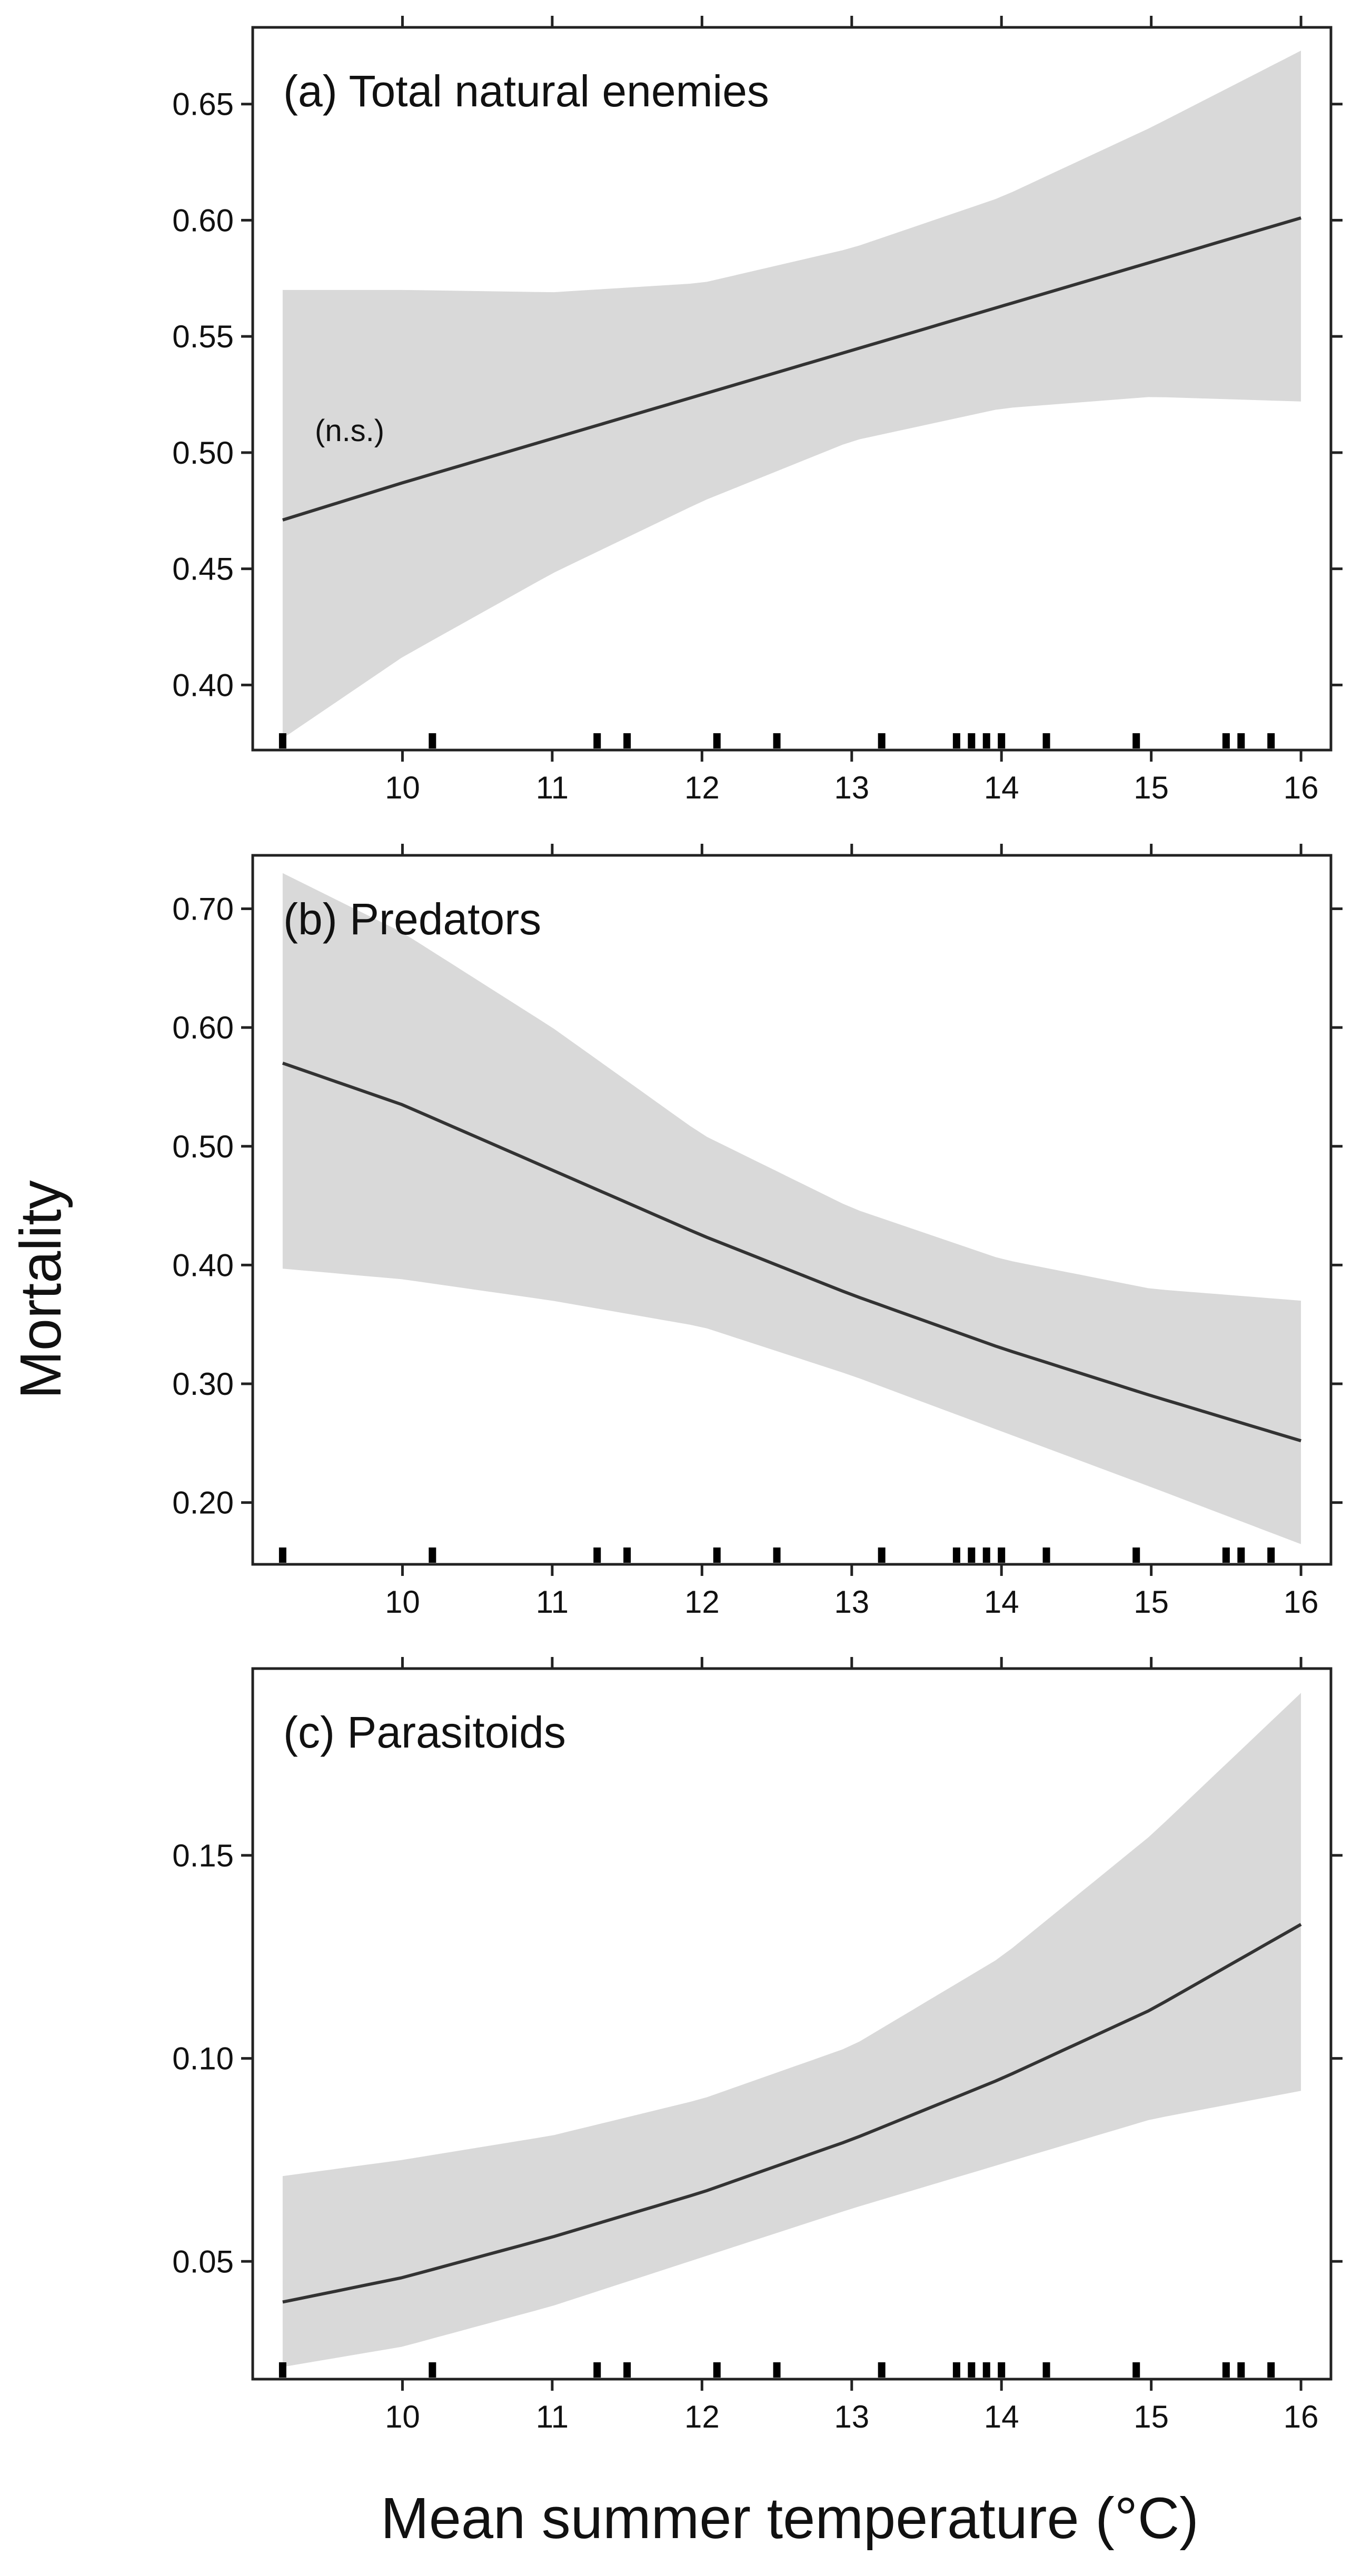  I want to click on y-tick-label: 0.05, so click(203, 2262).